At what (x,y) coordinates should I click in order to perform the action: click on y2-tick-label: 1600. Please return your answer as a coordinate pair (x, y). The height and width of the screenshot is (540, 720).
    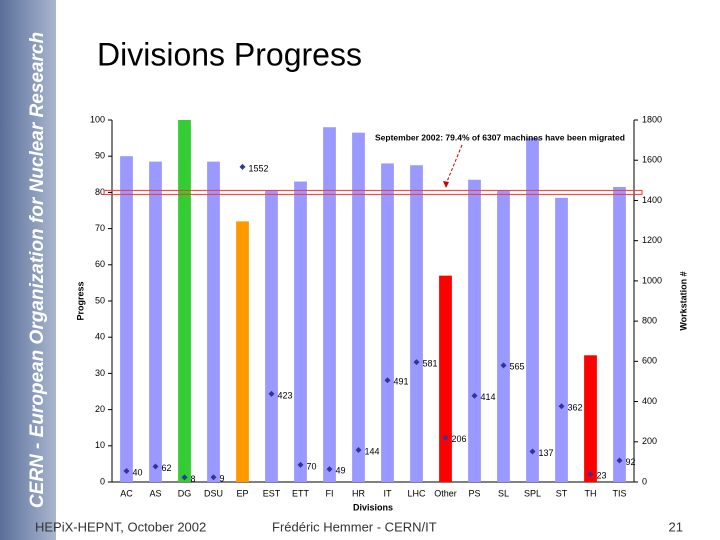
    Looking at the image, I should click on (652, 160).